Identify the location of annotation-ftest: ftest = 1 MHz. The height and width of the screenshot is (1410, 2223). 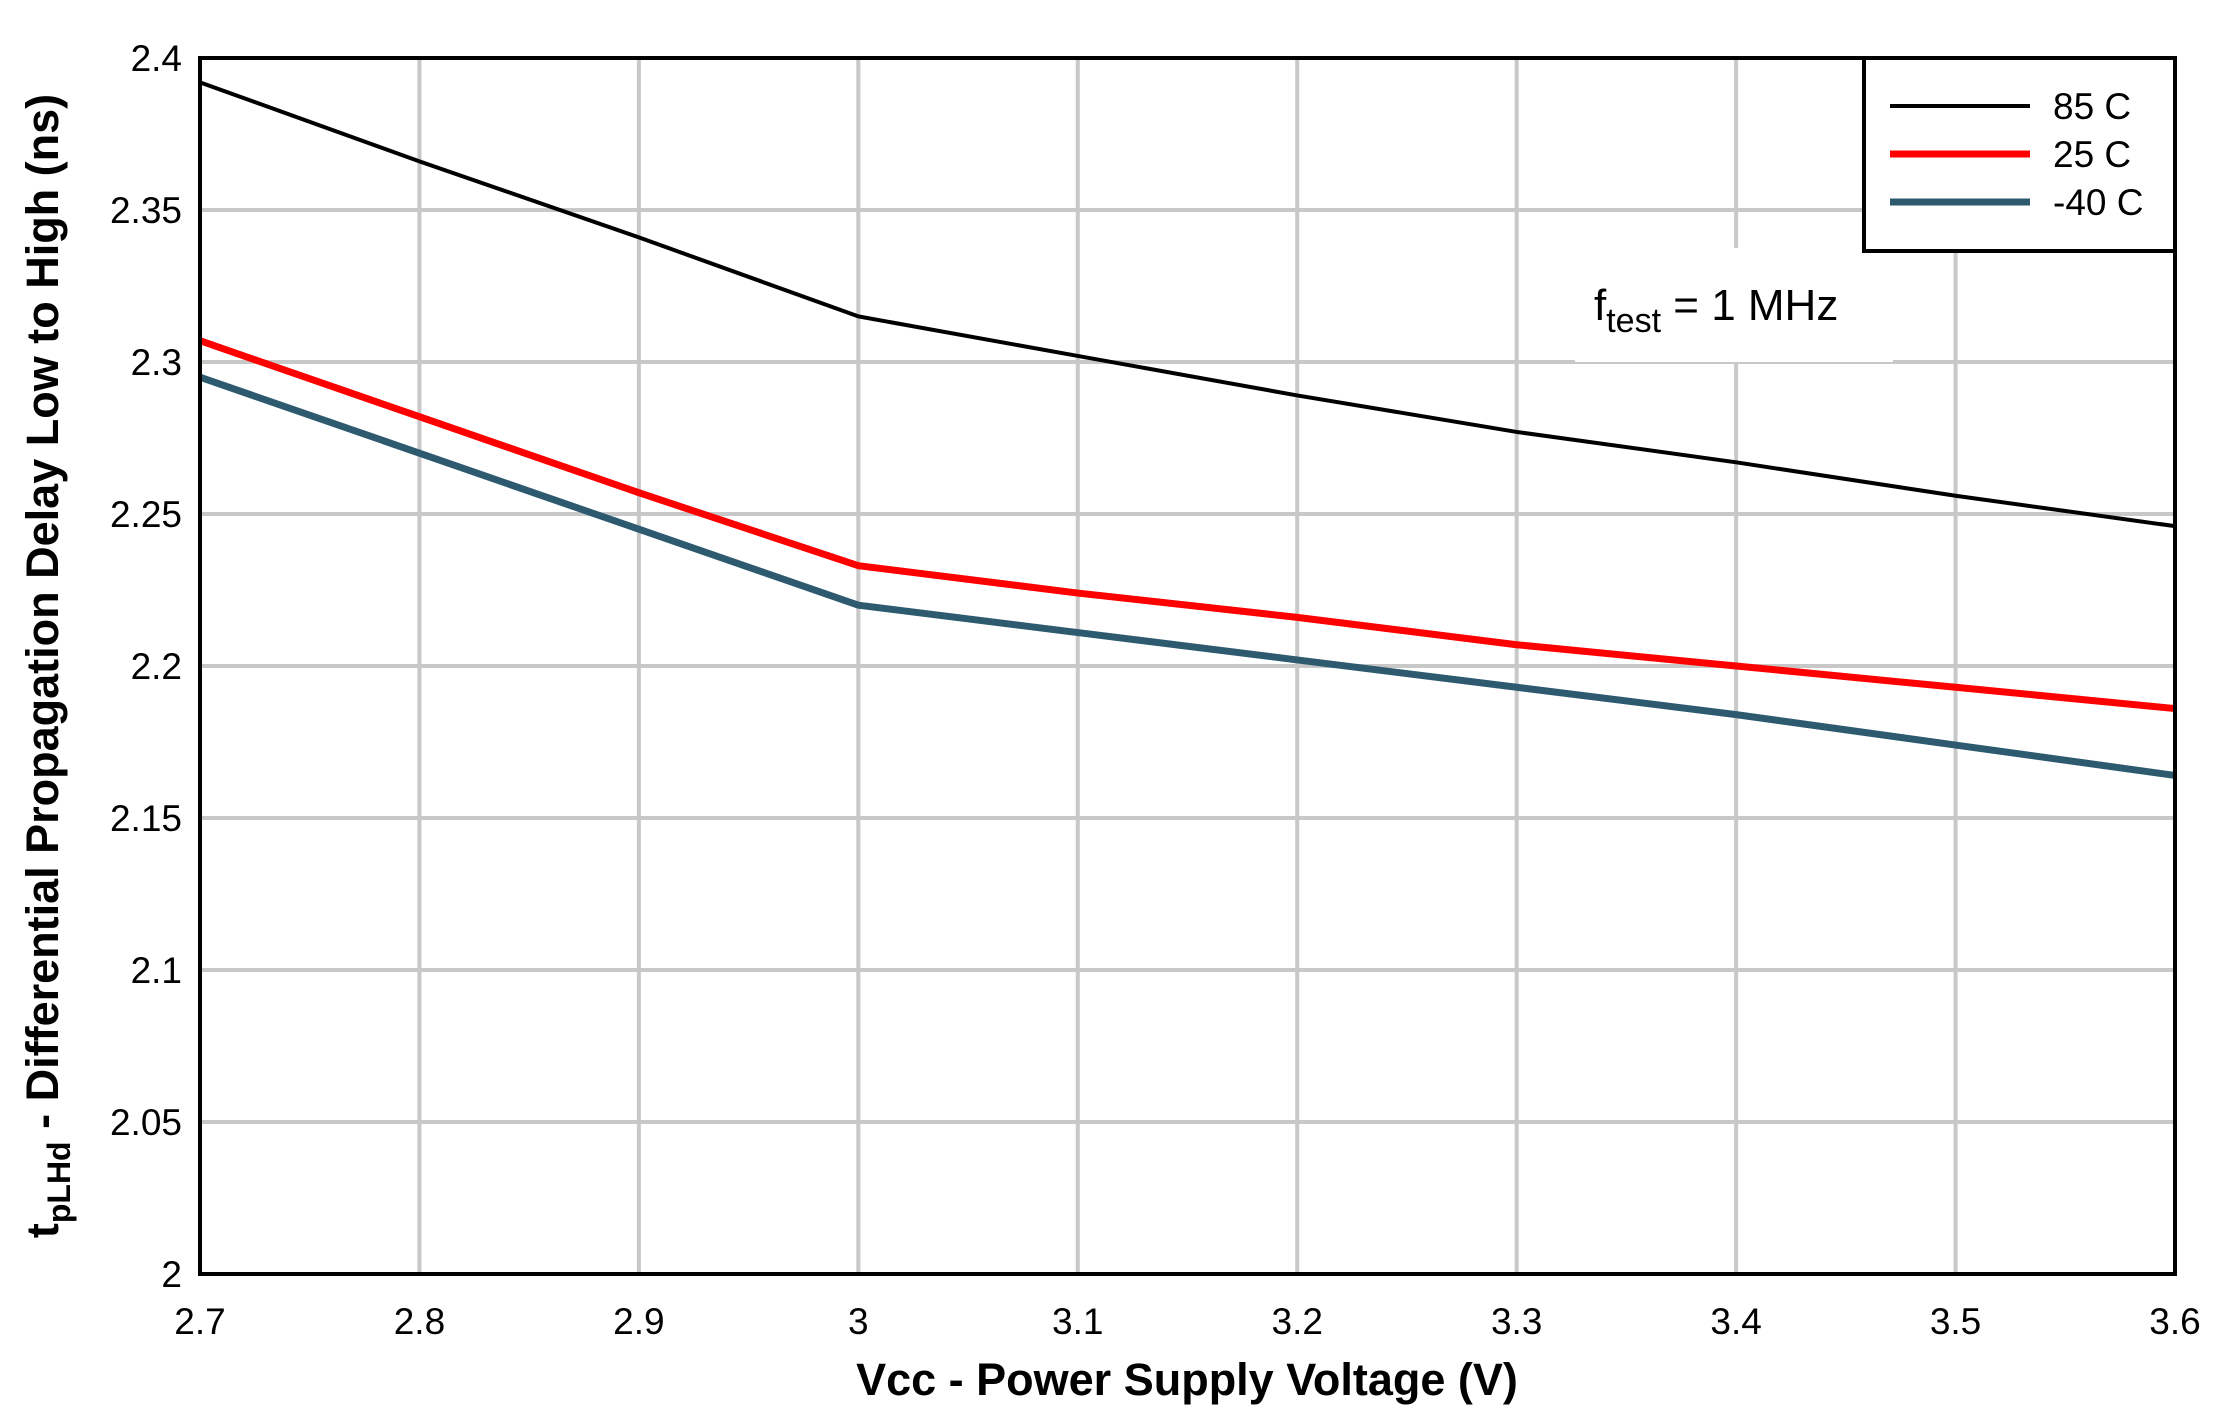
(1716, 310).